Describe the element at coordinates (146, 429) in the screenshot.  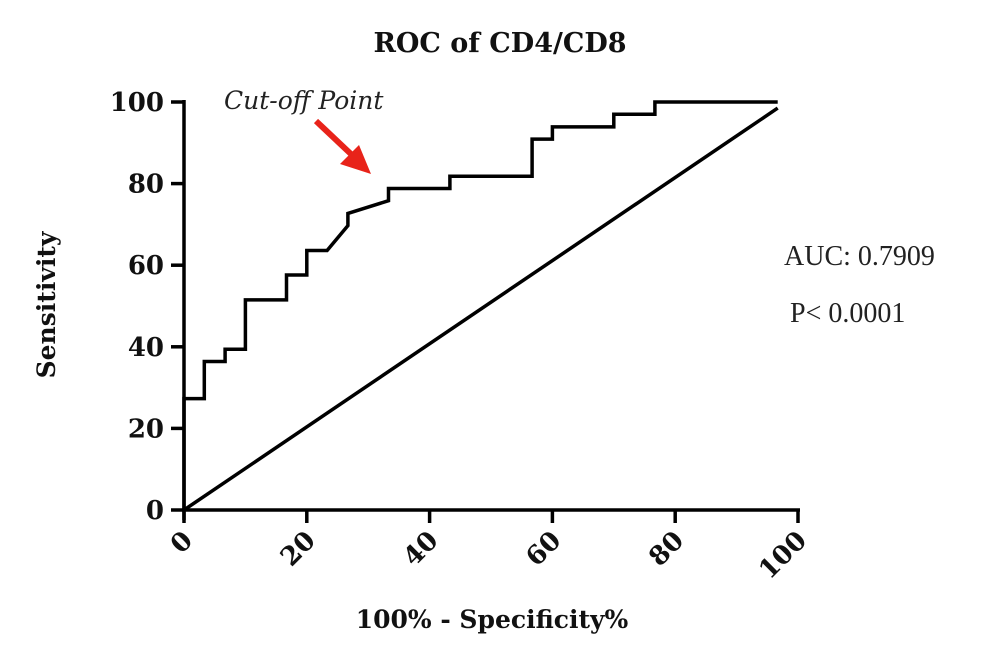
I see `y-tick-label: 20` at that location.